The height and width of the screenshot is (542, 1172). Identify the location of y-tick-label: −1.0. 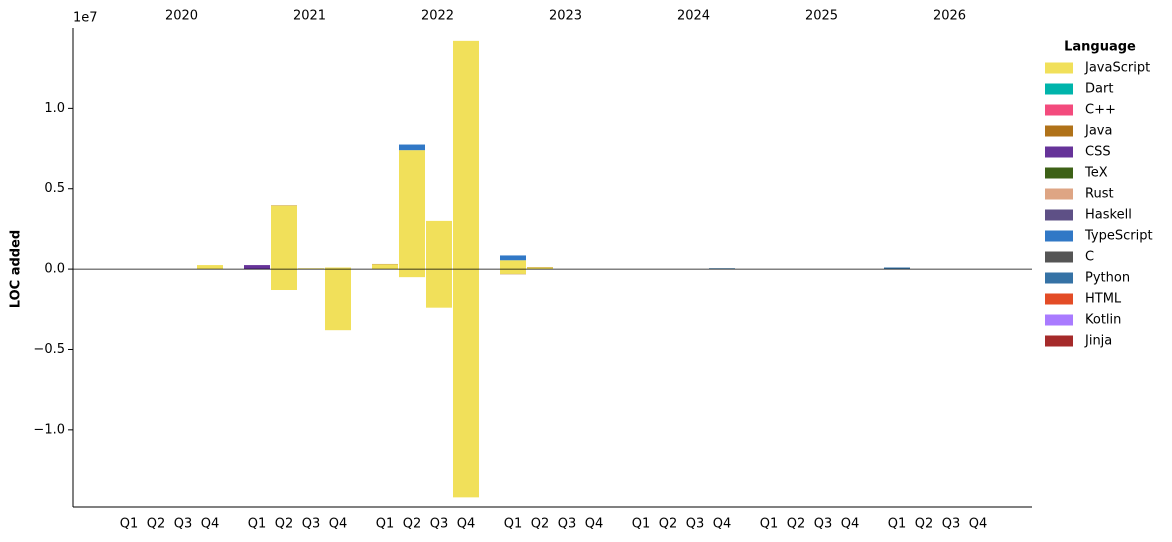
(49, 429).